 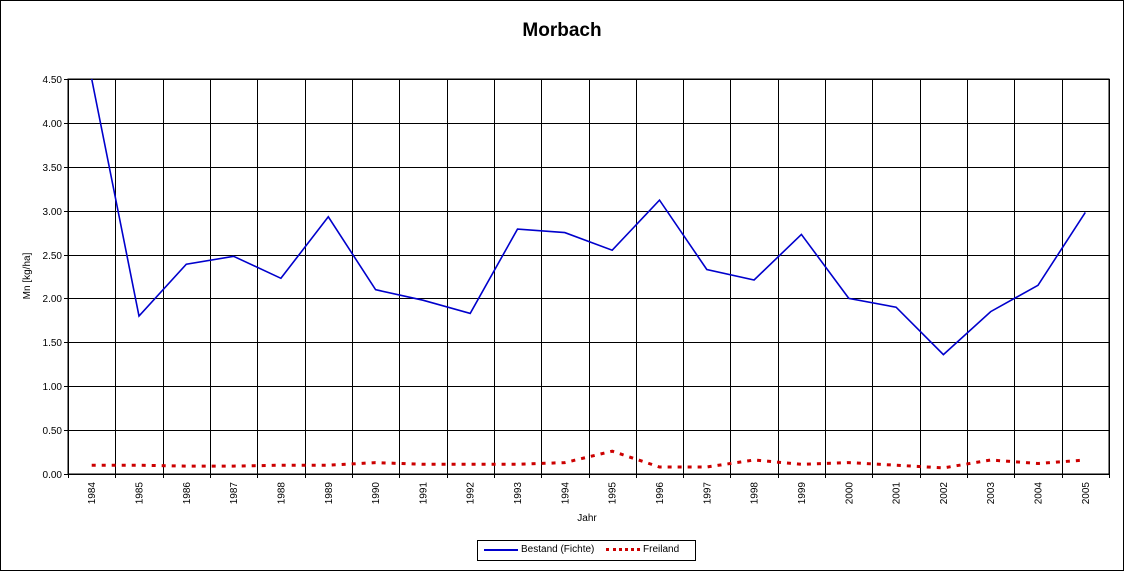 What do you see at coordinates (92, 493) in the screenshot?
I see `x-tick-label: 1984` at bounding box center [92, 493].